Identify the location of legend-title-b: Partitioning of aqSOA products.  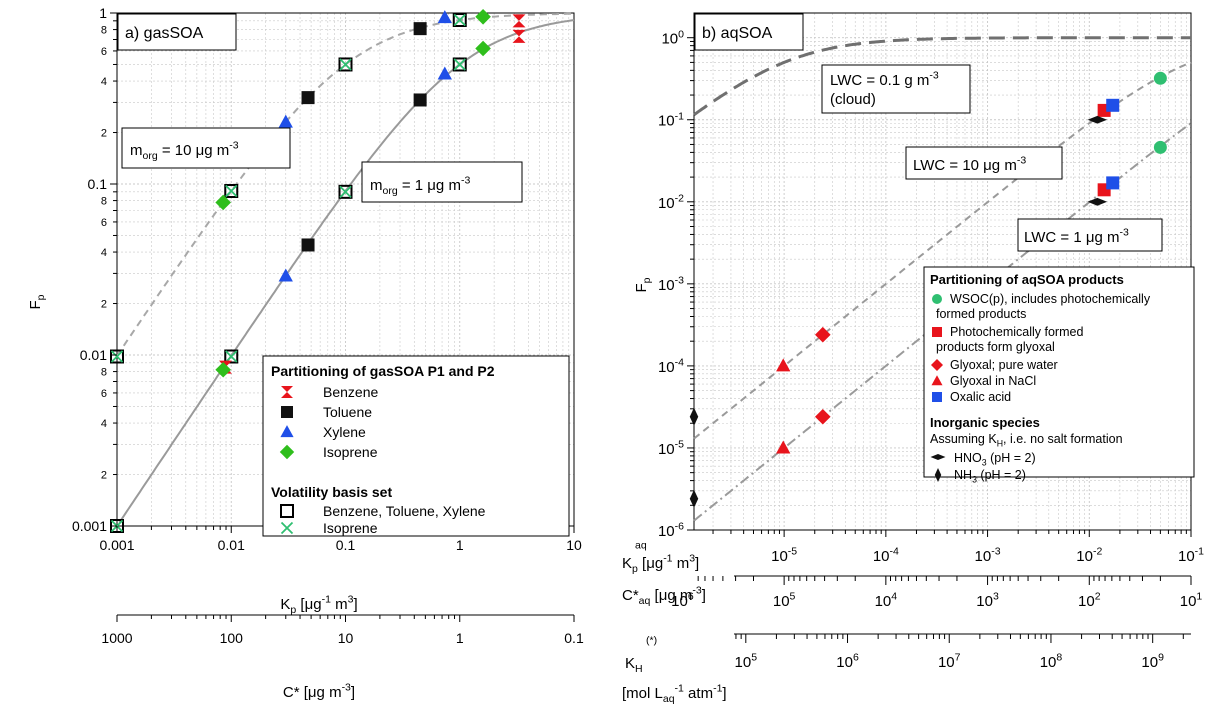
(1027, 279).